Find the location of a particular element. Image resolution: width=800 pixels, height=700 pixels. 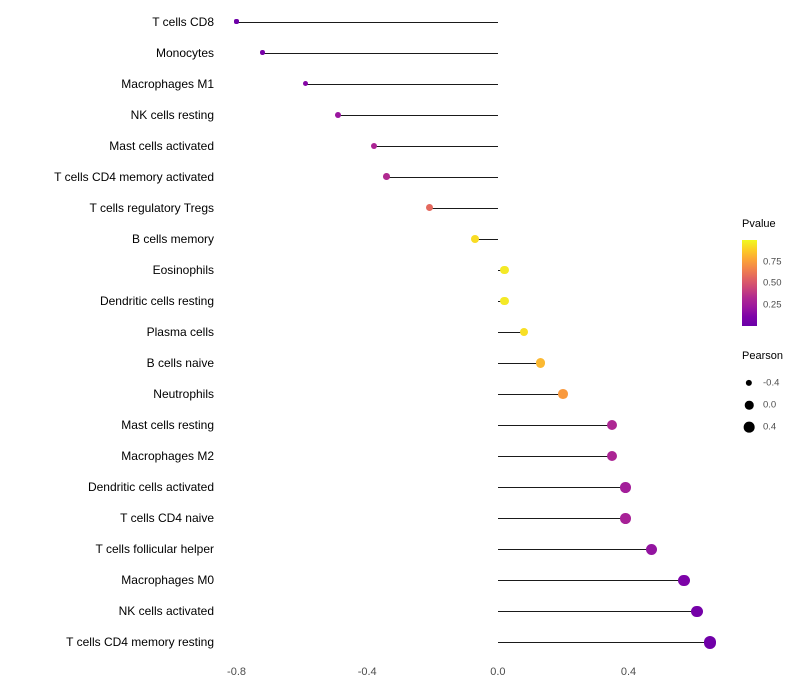

y-axis-label: B cells naive is located at coordinates (180, 363).